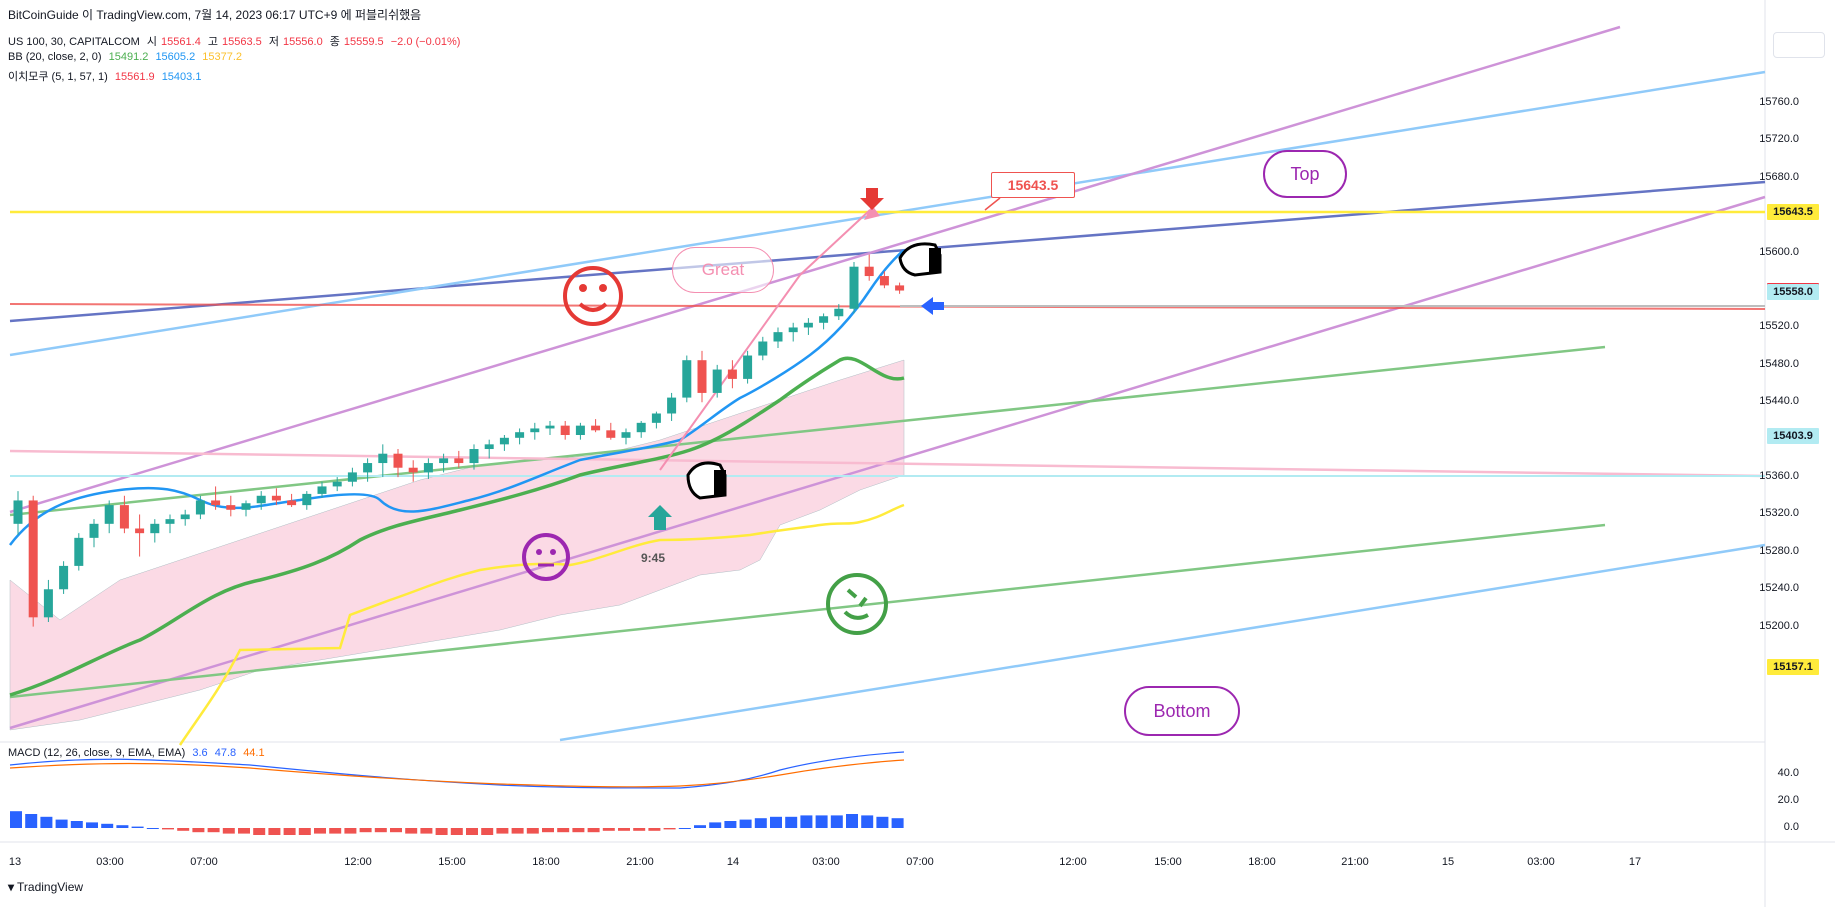  Describe the element at coordinates (1779, 625) in the screenshot. I see `price-tick: 15200.0` at that location.